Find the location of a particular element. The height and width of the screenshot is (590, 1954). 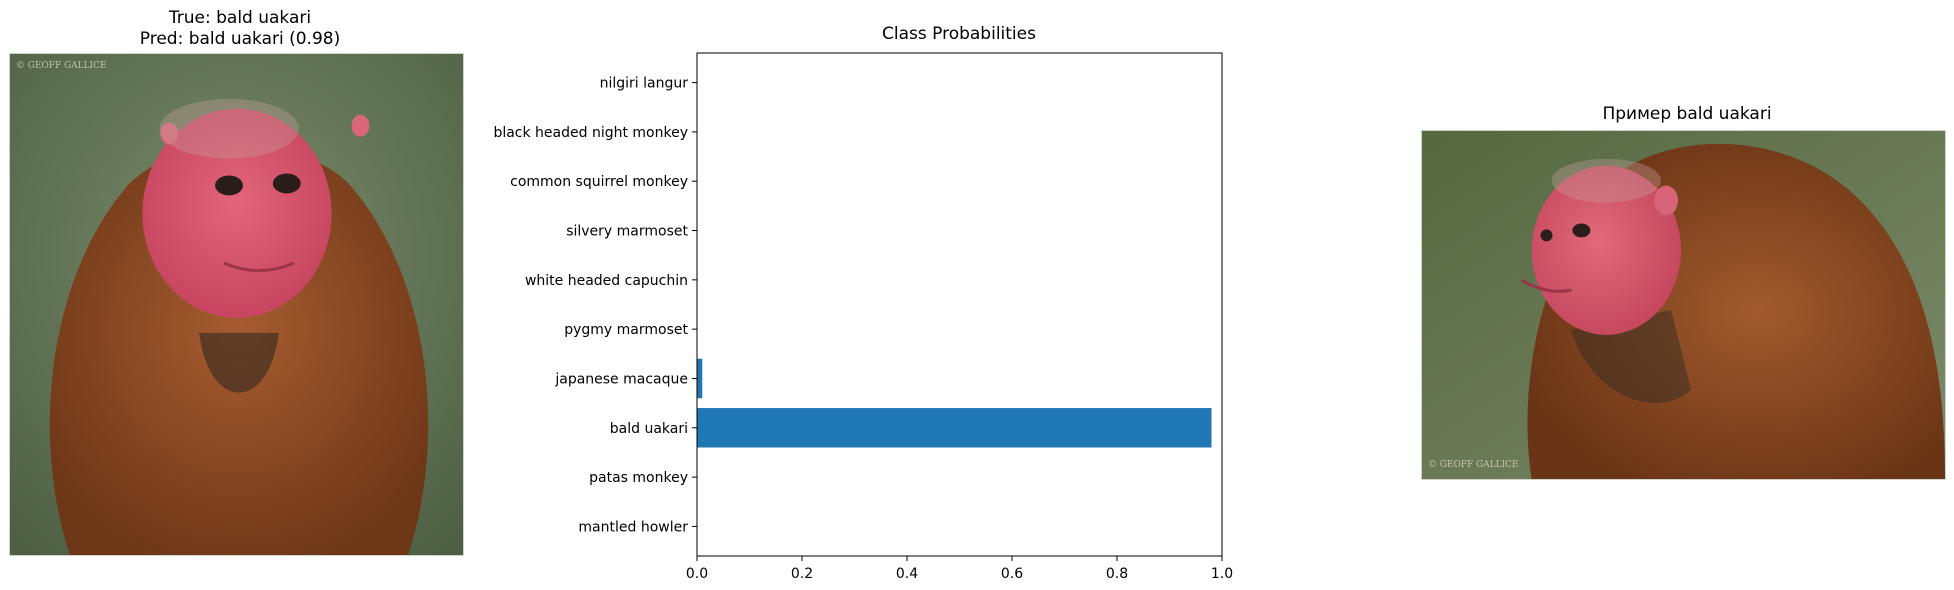

y-tick-label: mantled howler is located at coordinates (633, 527).